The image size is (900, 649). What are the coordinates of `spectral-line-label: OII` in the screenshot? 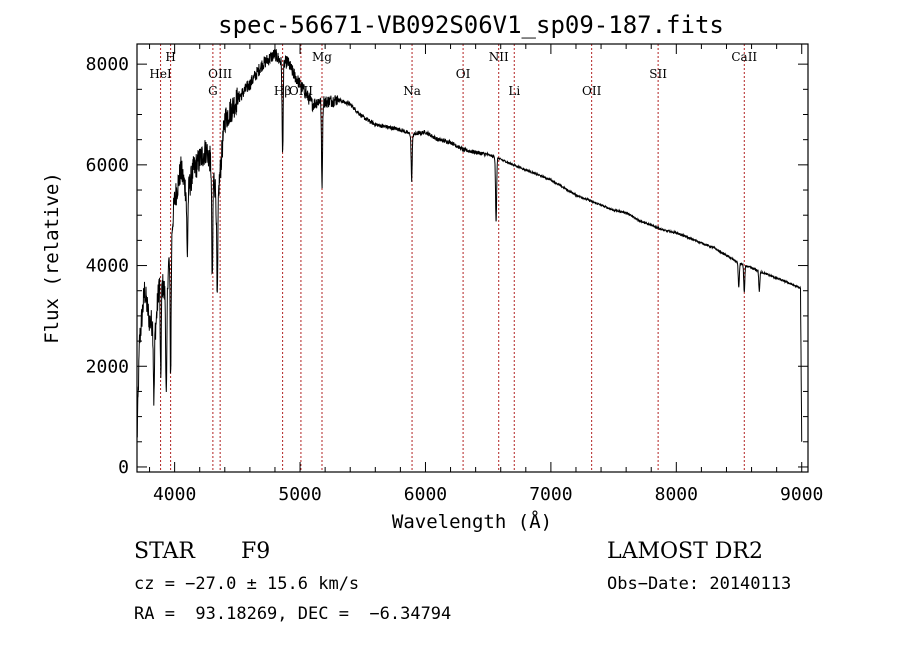 It's located at (592, 91).